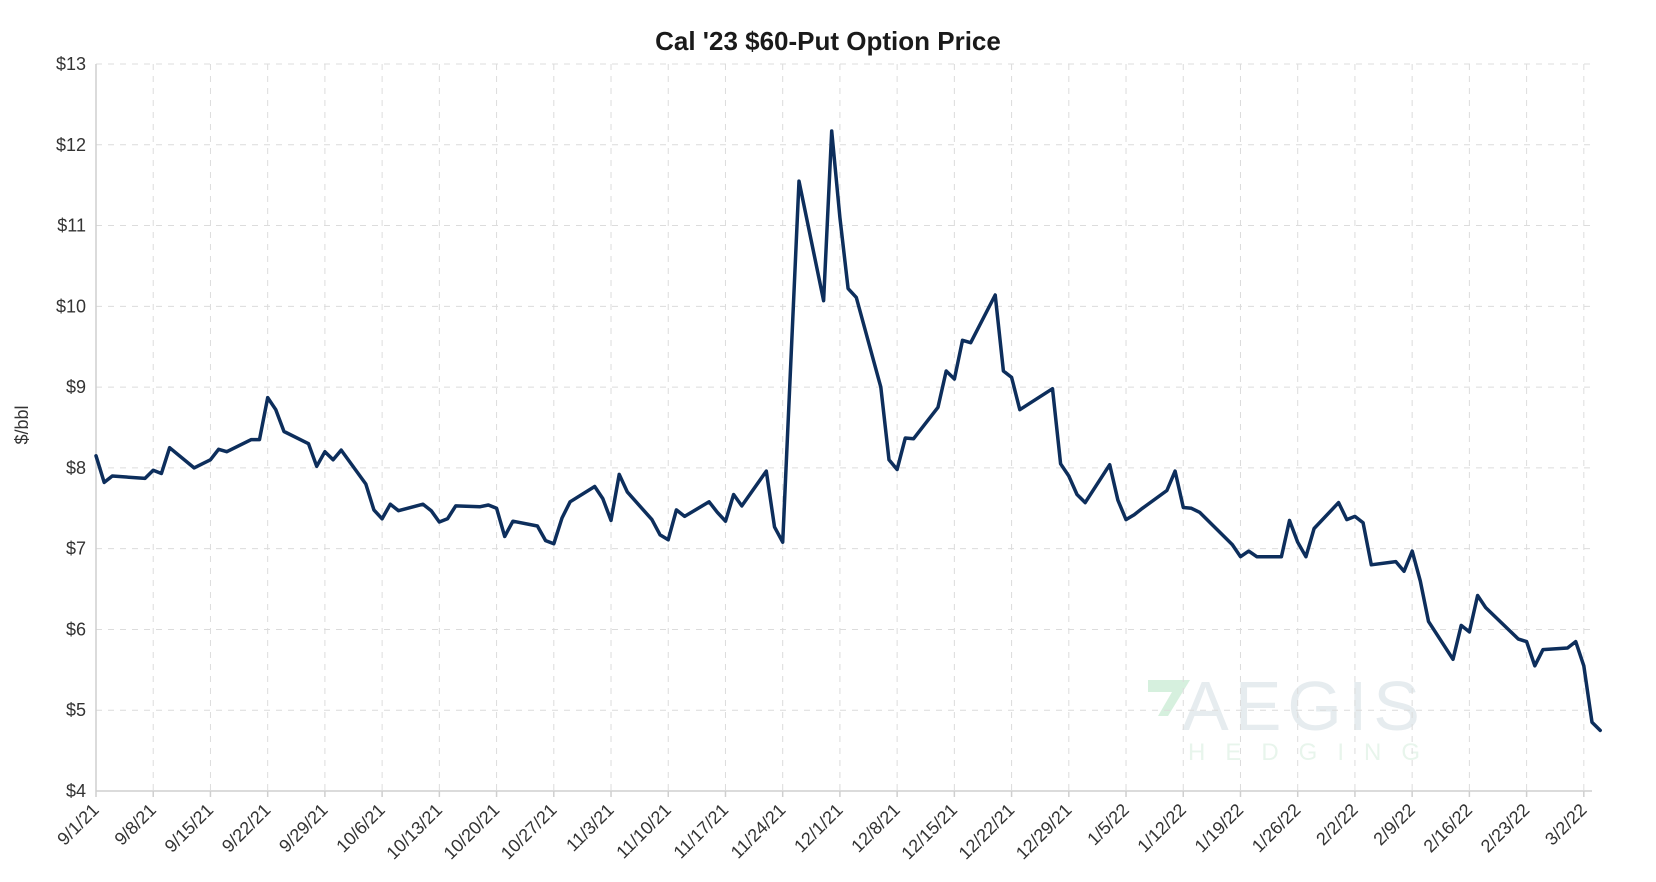  What do you see at coordinates (987, 832) in the screenshot?
I see `x-tick-label: 12/22/21` at bounding box center [987, 832].